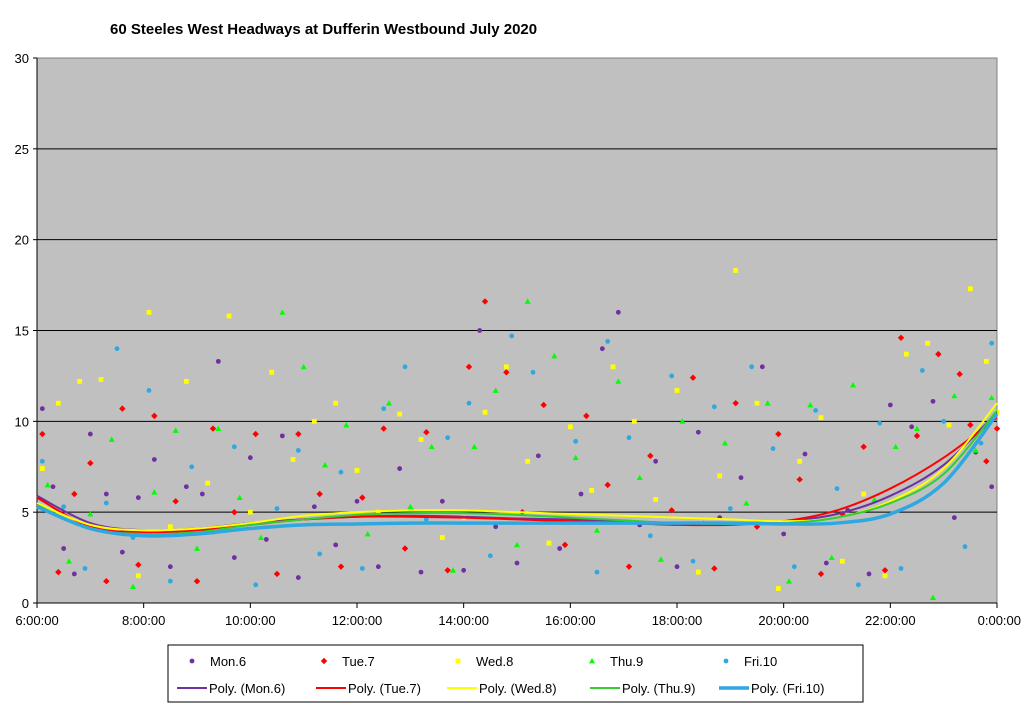 The image size is (1024, 713). I want to click on x-tick-label: 12:00:00, so click(357, 620).